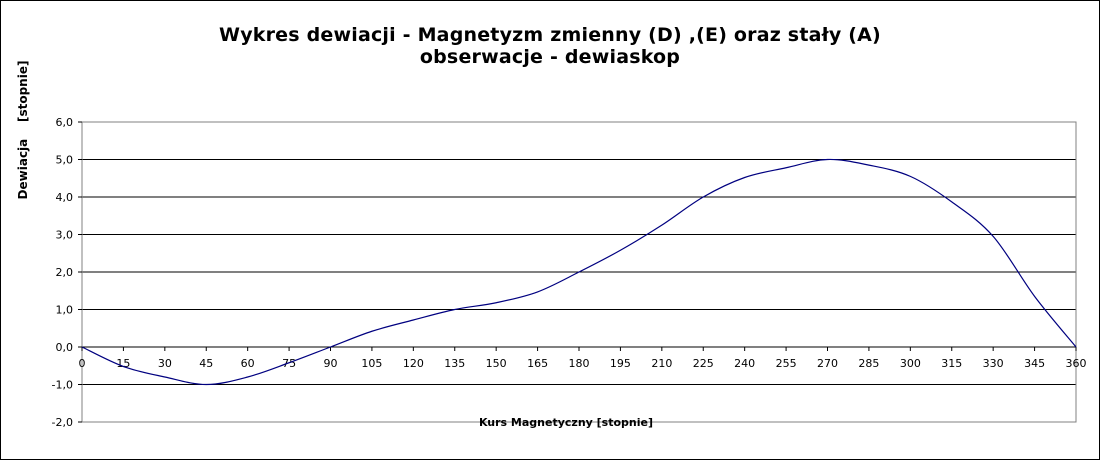 This screenshot has width=1100, height=460. I want to click on x-tick-label: 345, so click(1034, 363).